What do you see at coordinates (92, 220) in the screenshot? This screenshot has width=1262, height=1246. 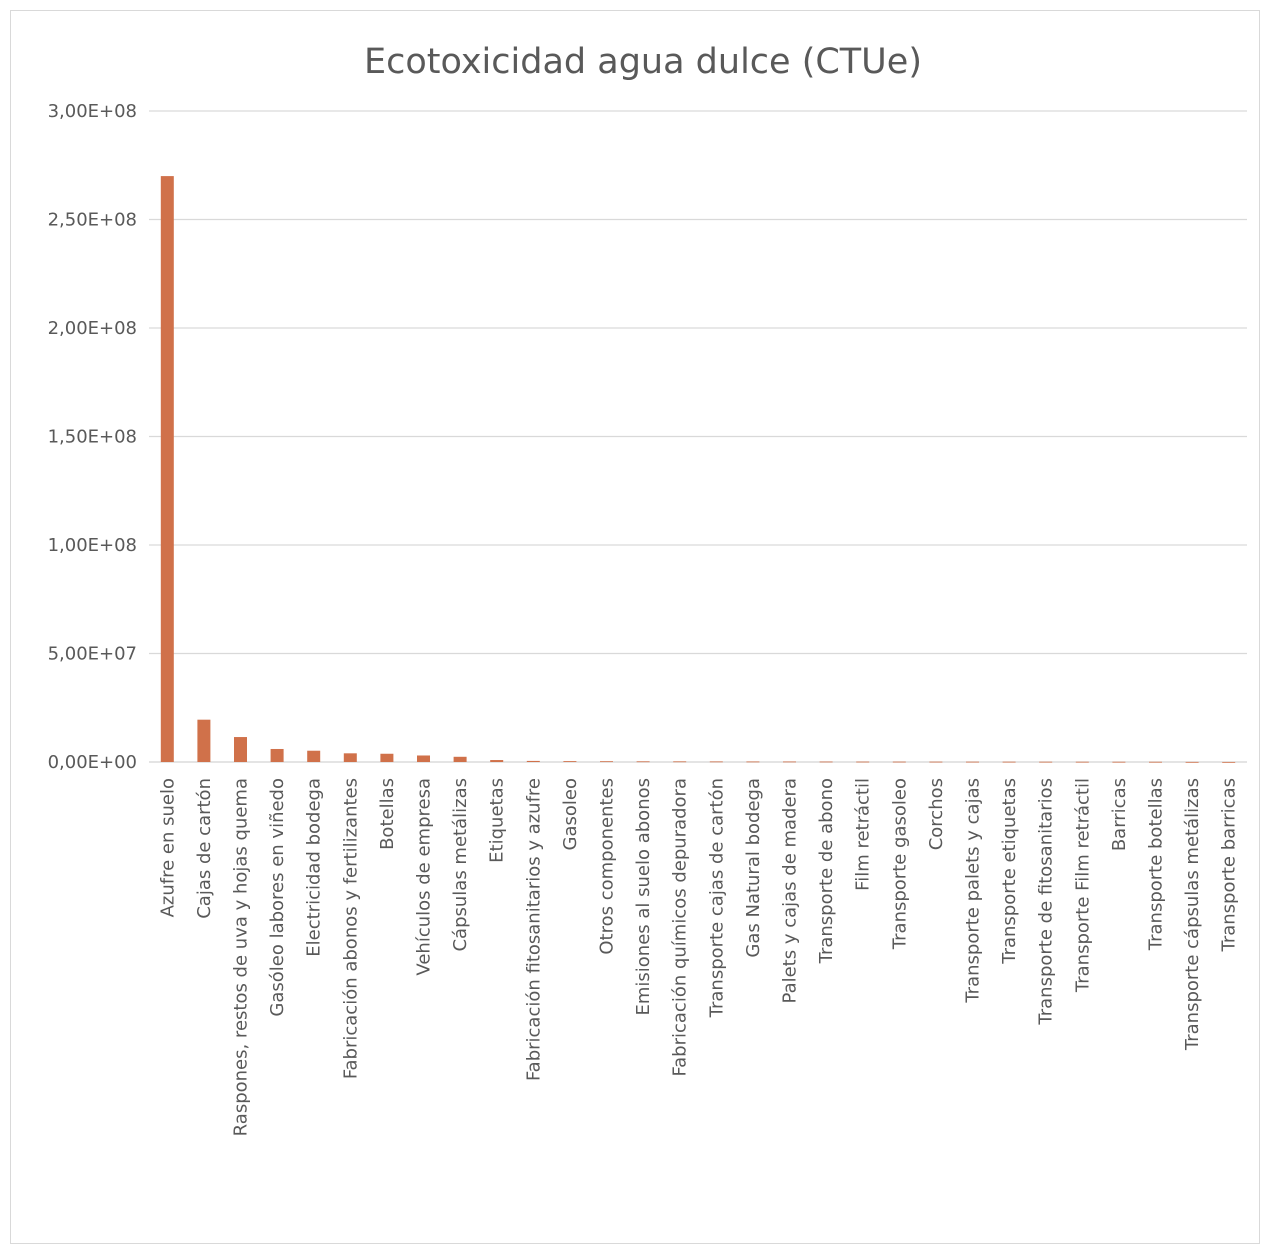 I see `y-tick-label: 2,50E+08` at bounding box center [92, 220].